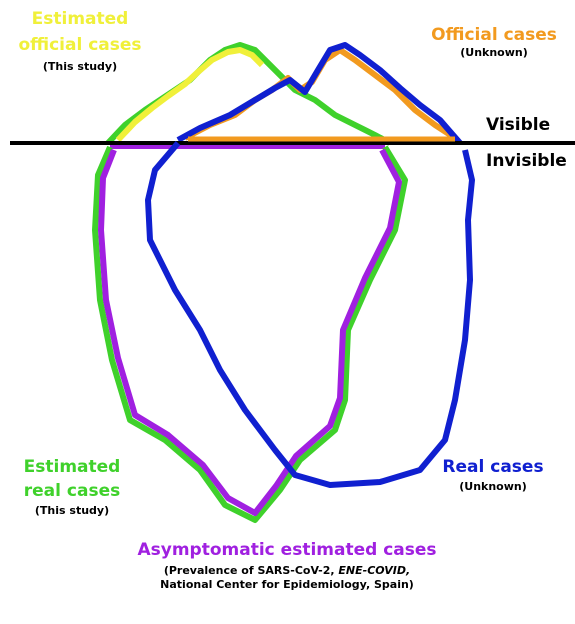  Describe the element at coordinates (80, 66) in the screenshot. I see `estimated-official-note: (This study)` at that location.